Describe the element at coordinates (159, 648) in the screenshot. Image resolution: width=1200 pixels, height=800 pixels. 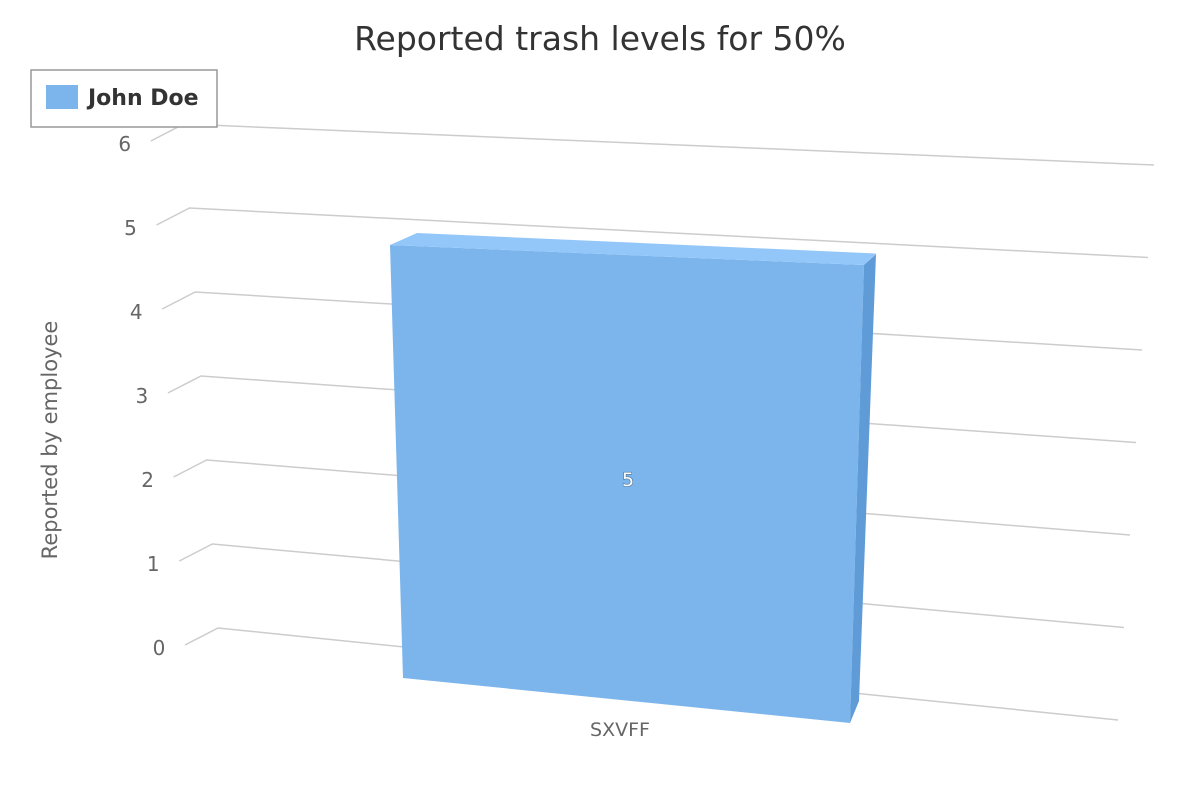
I see `y-tick-label: 0` at that location.